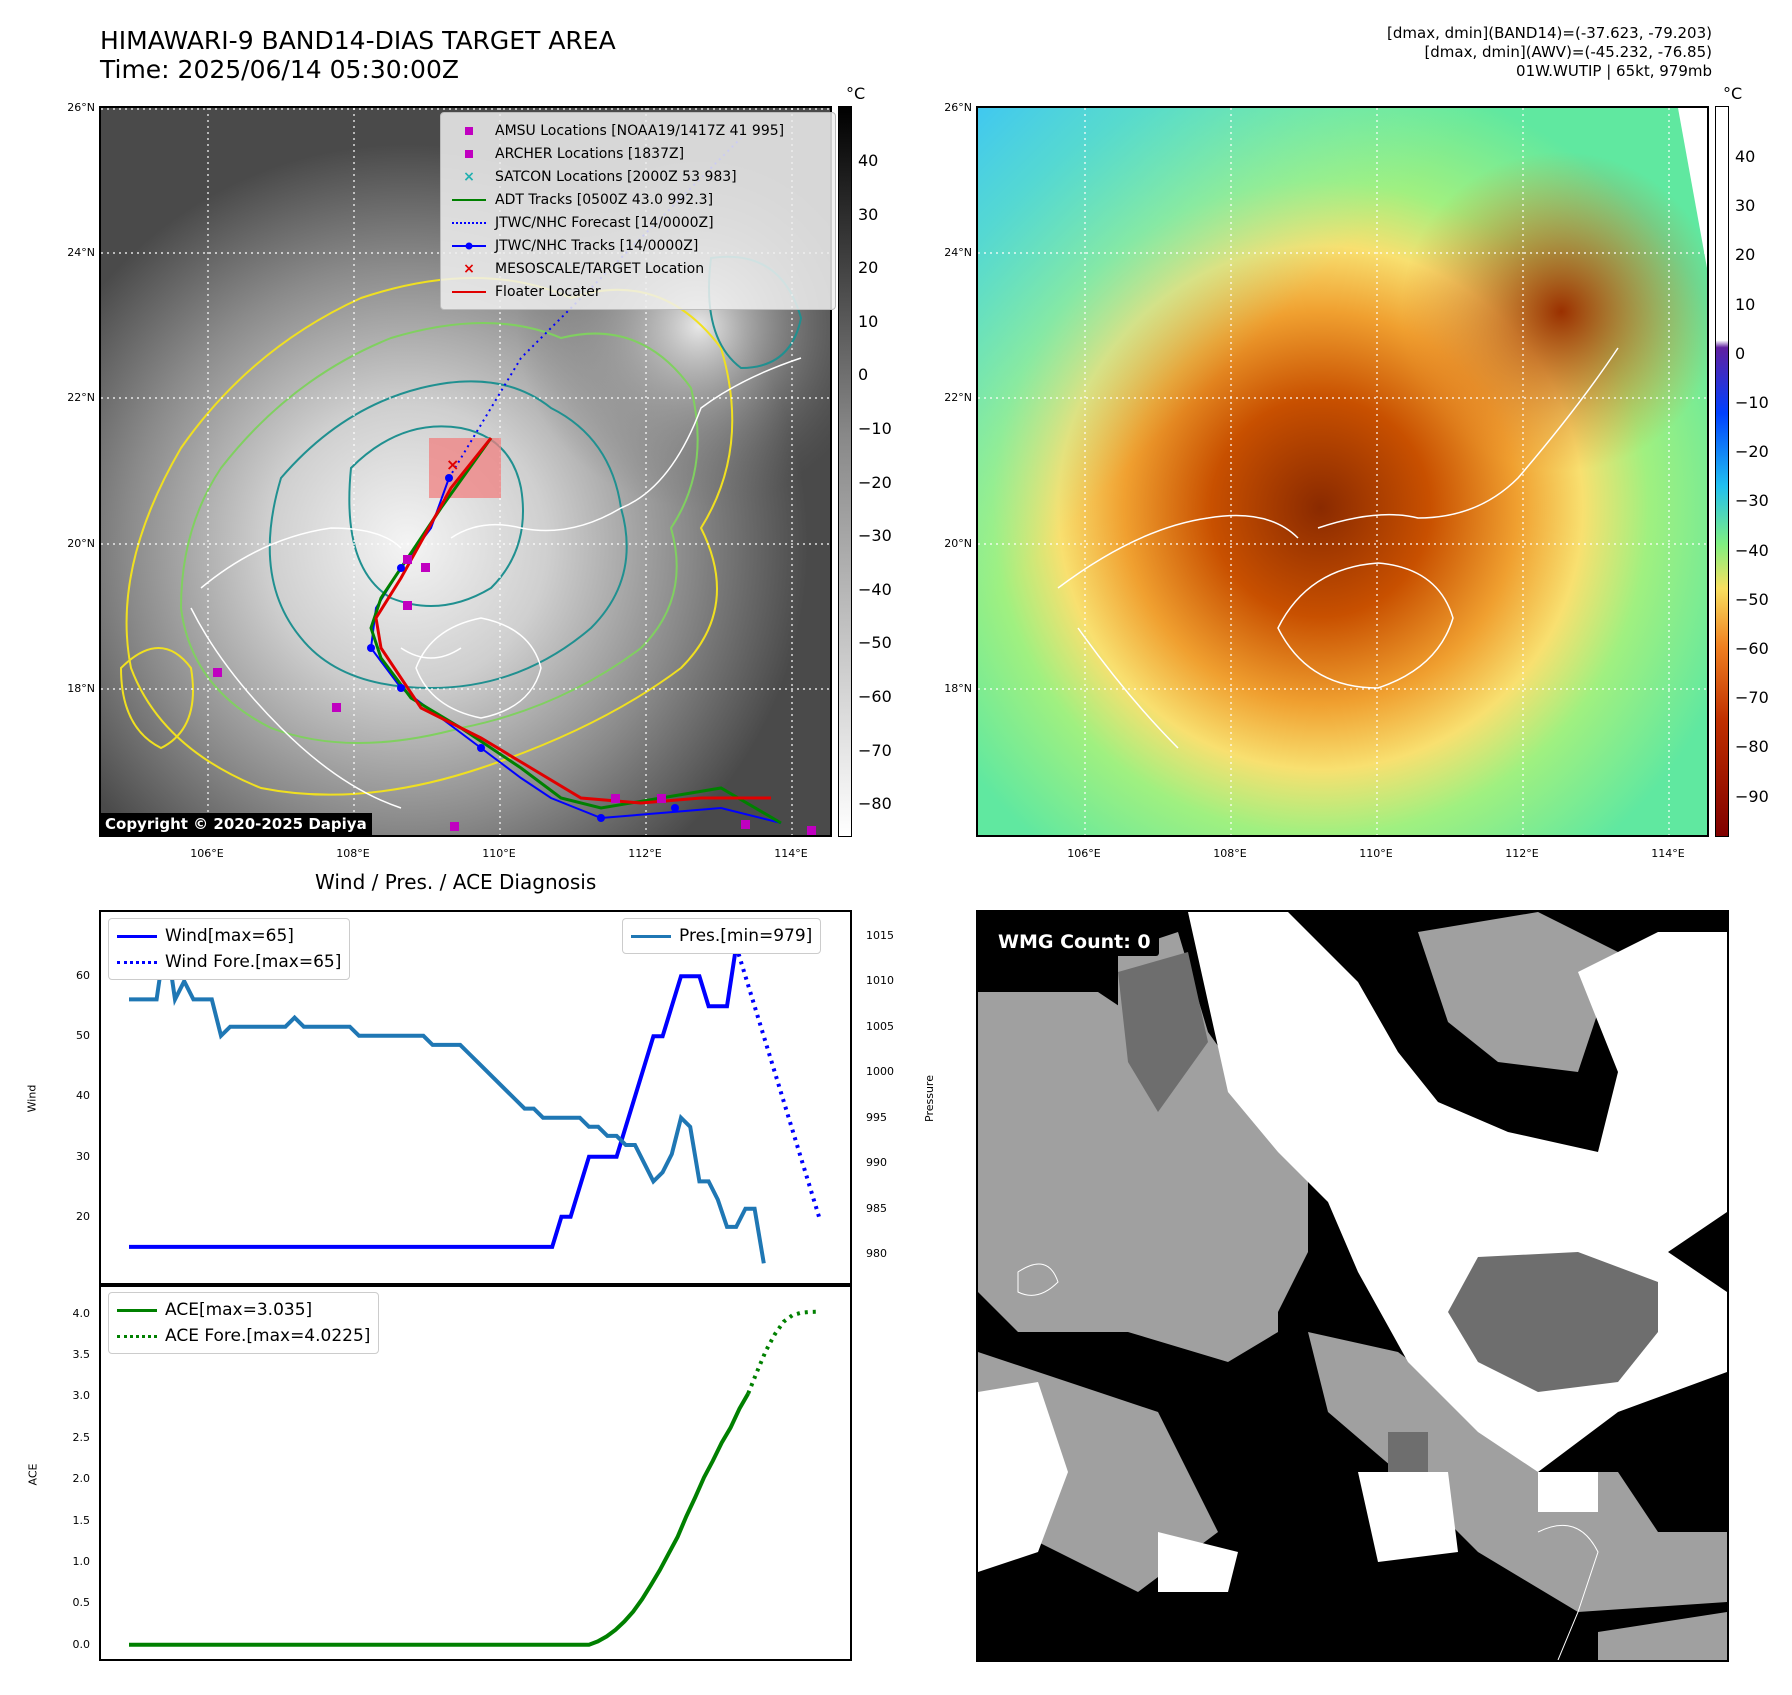 The height and width of the screenshot is (1695, 1792). I want to click on legend-item-archer: ARCHER Locations [1837Z], so click(638, 153).